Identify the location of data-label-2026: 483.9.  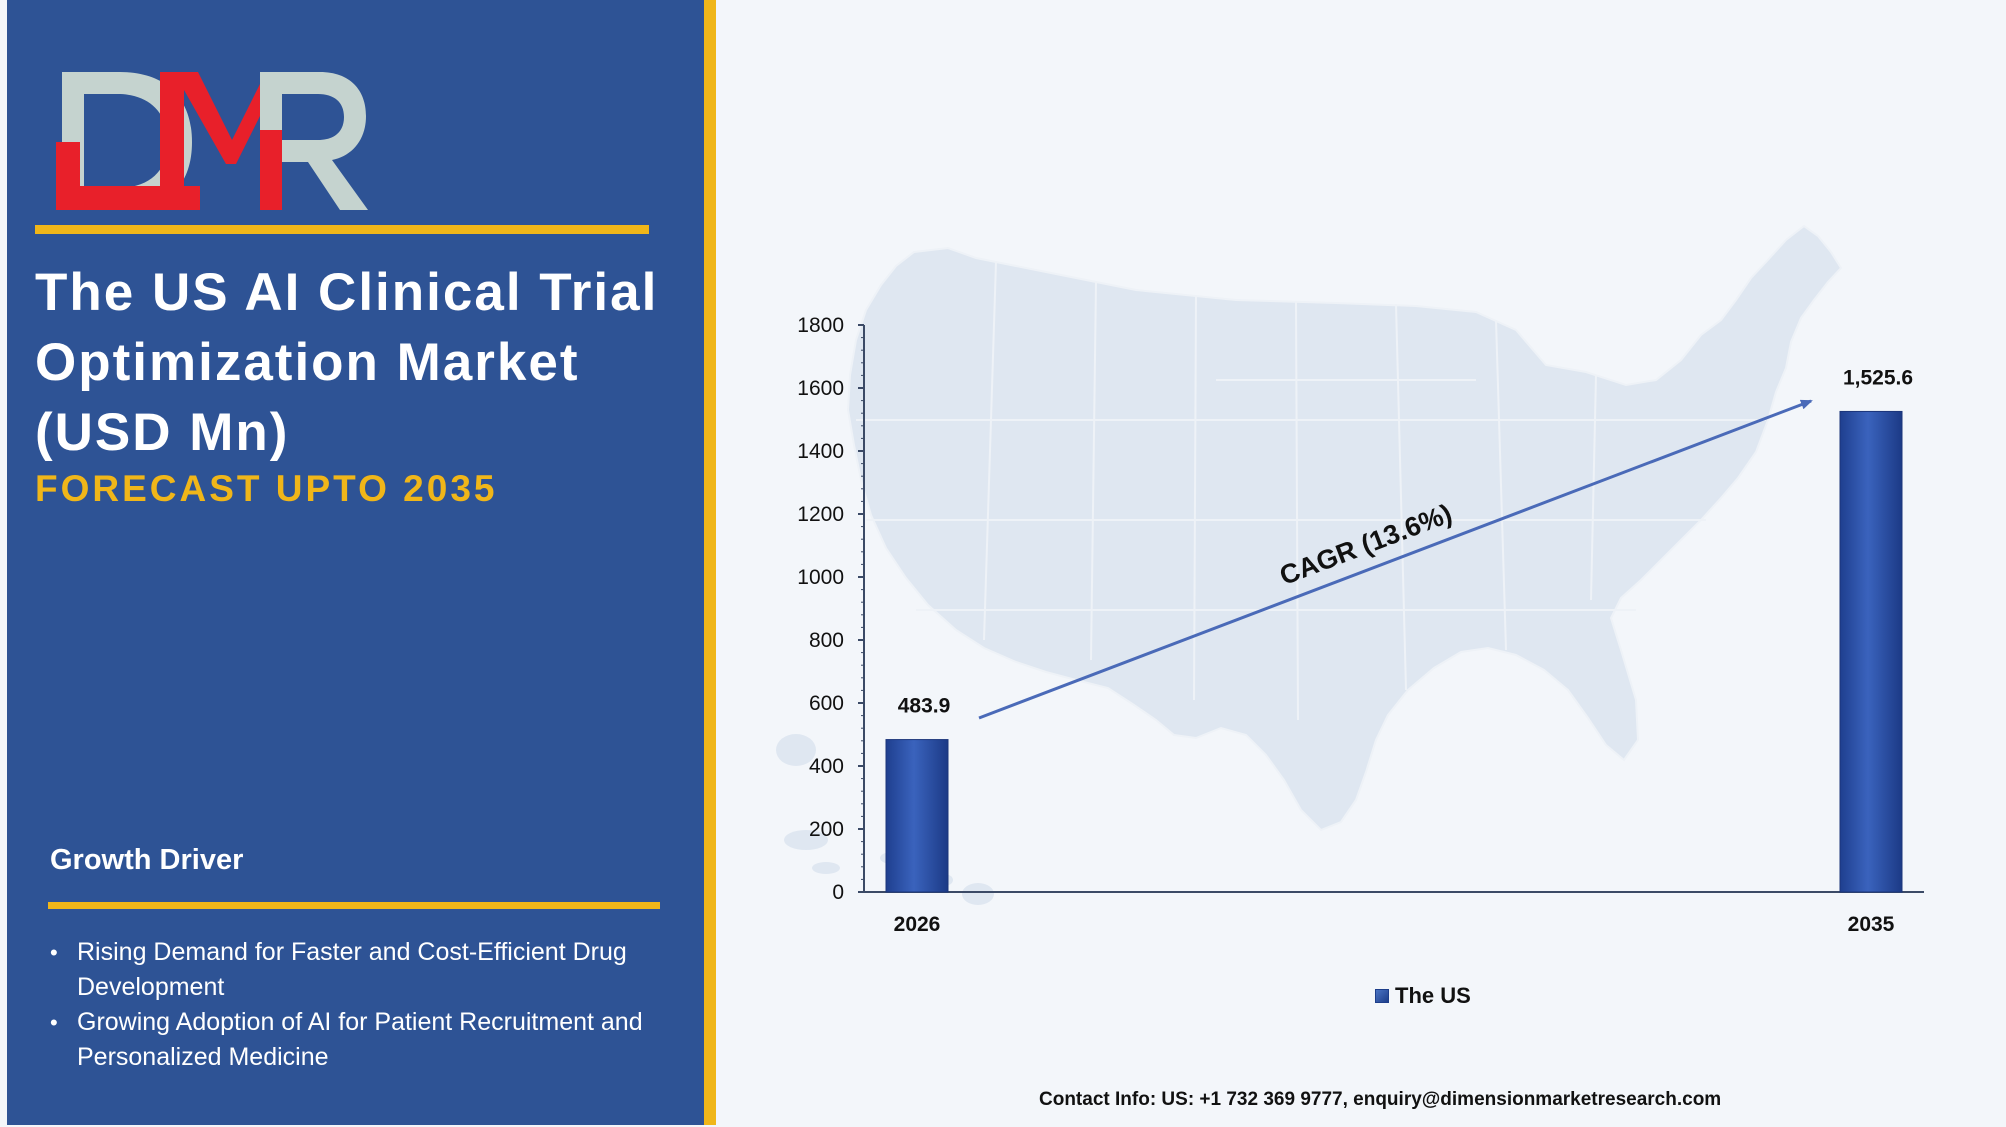
(924, 706).